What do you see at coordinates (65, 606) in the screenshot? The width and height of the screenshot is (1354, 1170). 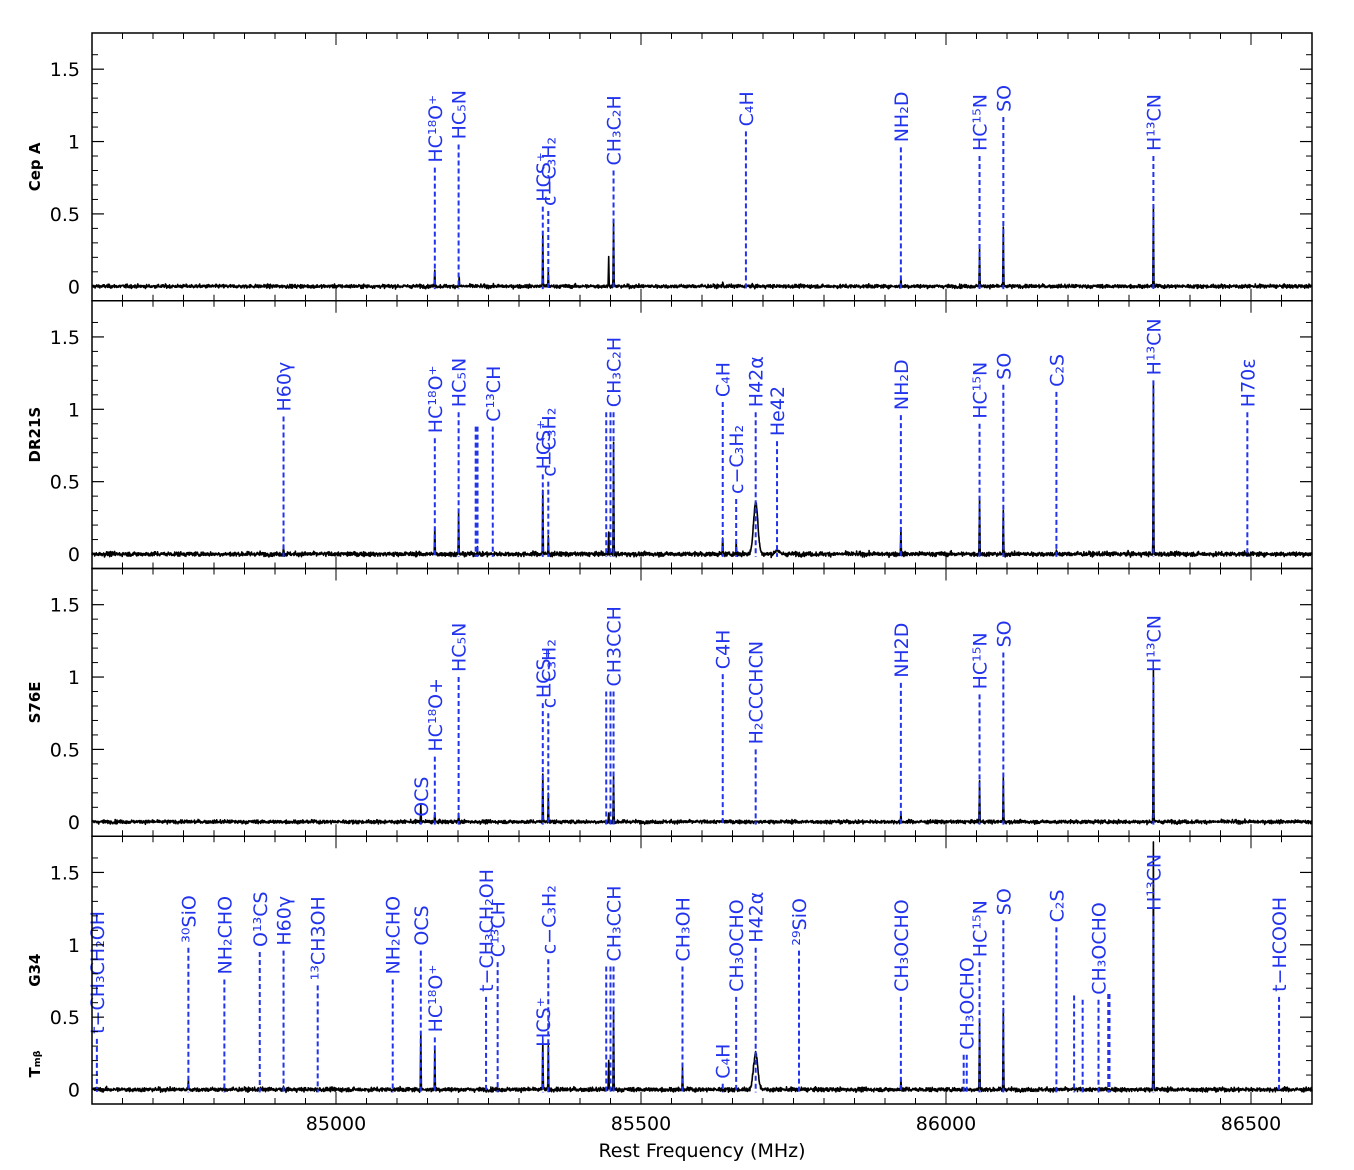 I see `ytick-label-2-3: 1.5` at bounding box center [65, 606].